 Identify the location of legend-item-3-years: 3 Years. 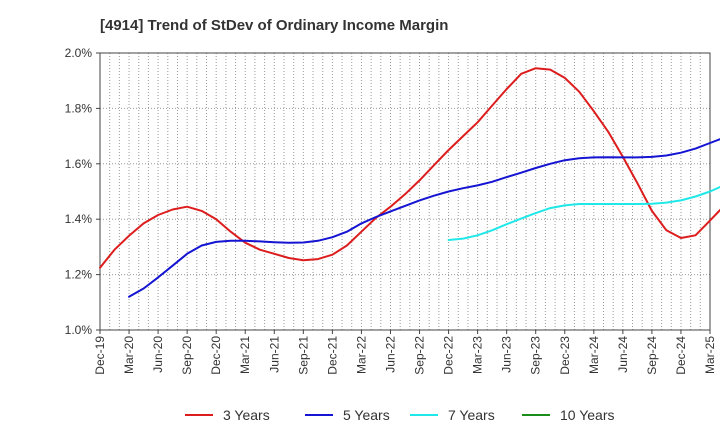
(227, 415).